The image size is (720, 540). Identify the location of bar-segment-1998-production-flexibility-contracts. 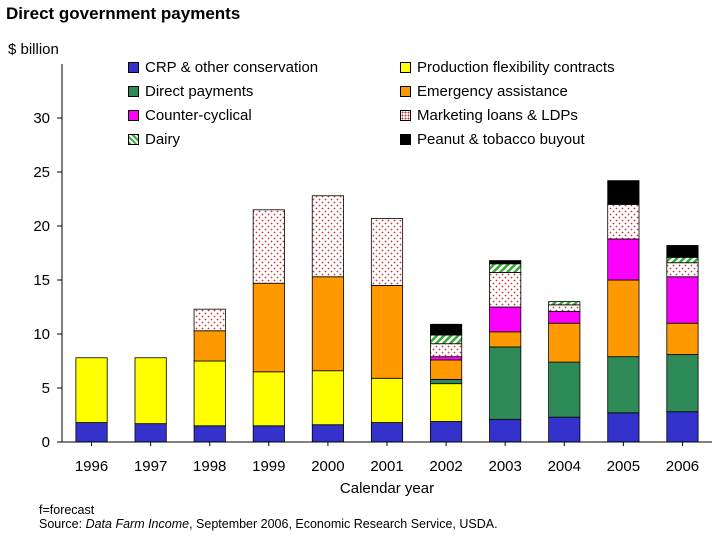
(209, 393).